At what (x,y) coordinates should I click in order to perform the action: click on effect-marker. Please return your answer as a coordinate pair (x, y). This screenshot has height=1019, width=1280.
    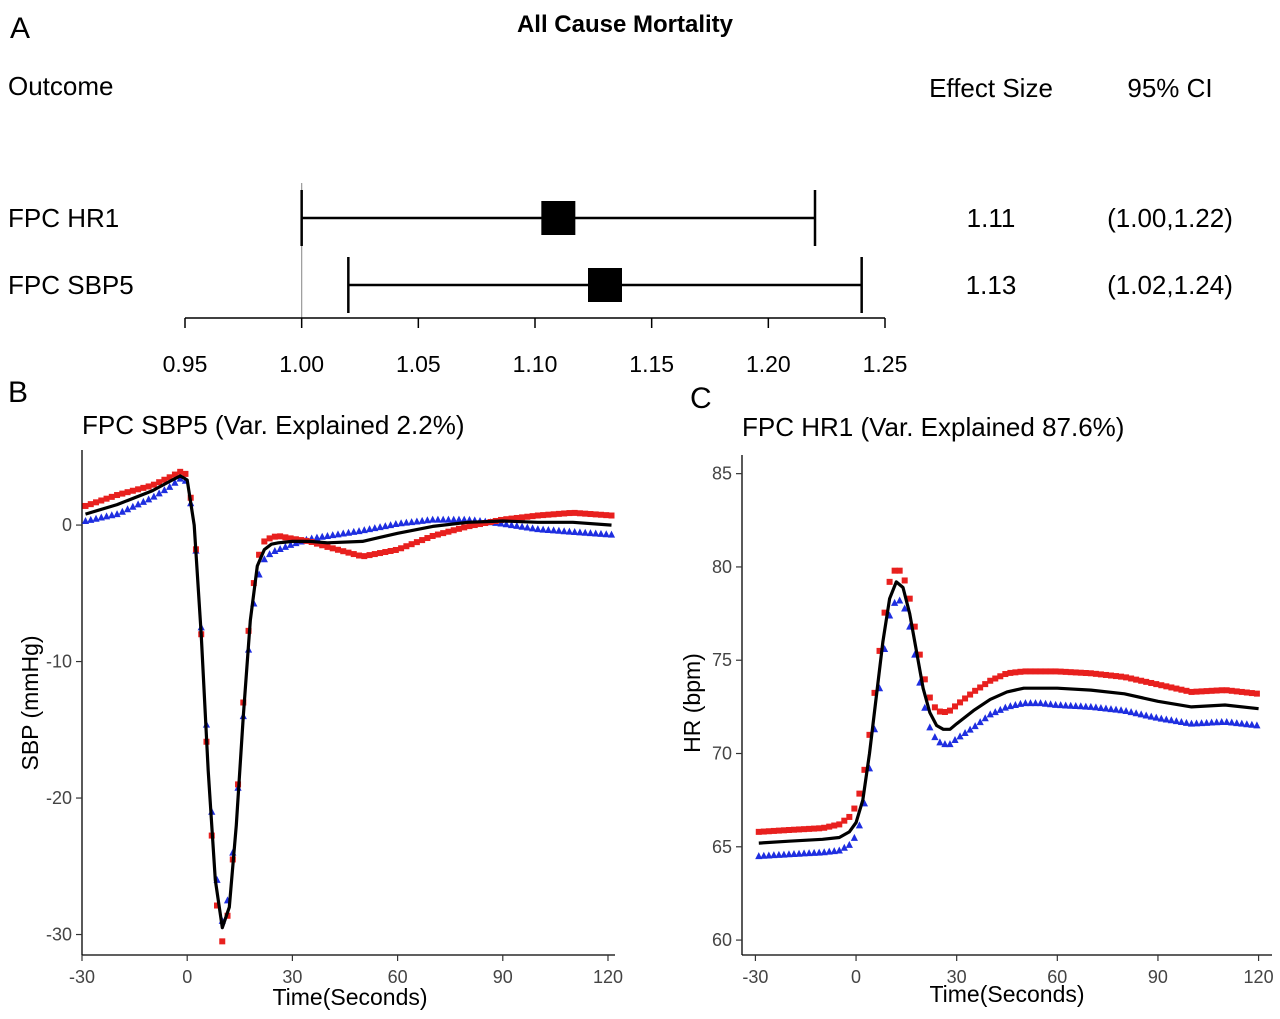
    Looking at the image, I should click on (558, 218).